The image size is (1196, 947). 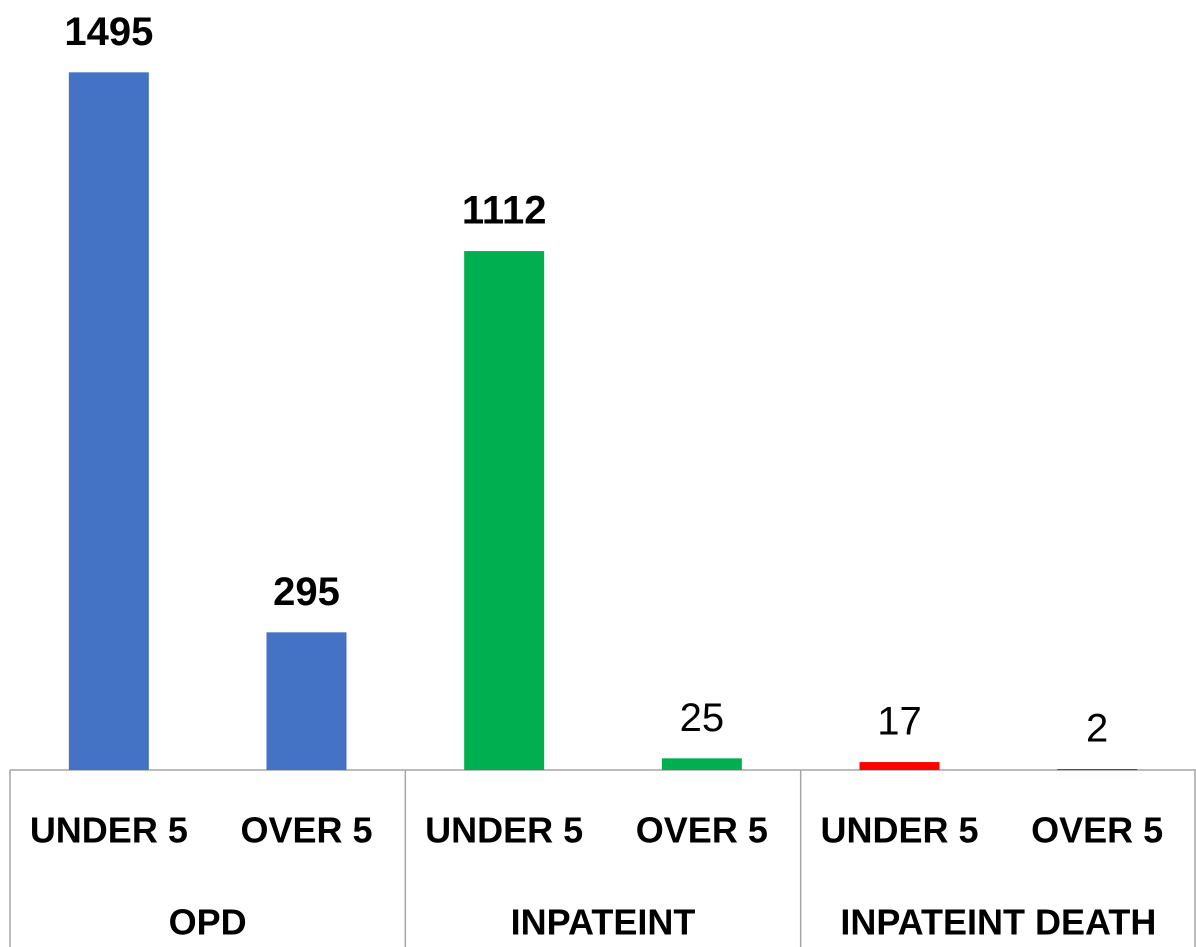 I want to click on group-label: INPATEINT DEATH, so click(x=998, y=922).